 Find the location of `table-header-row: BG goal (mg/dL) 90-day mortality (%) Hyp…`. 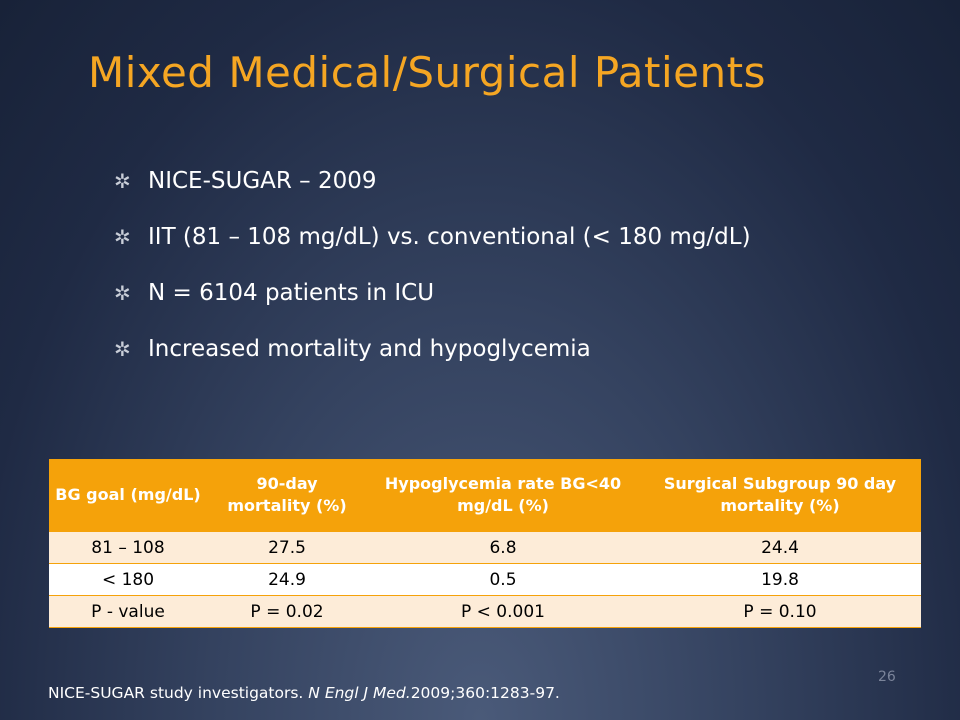

table-header-row: BG goal (mg/dL) 90-day mortality (%) Hyp… is located at coordinates (485, 495).